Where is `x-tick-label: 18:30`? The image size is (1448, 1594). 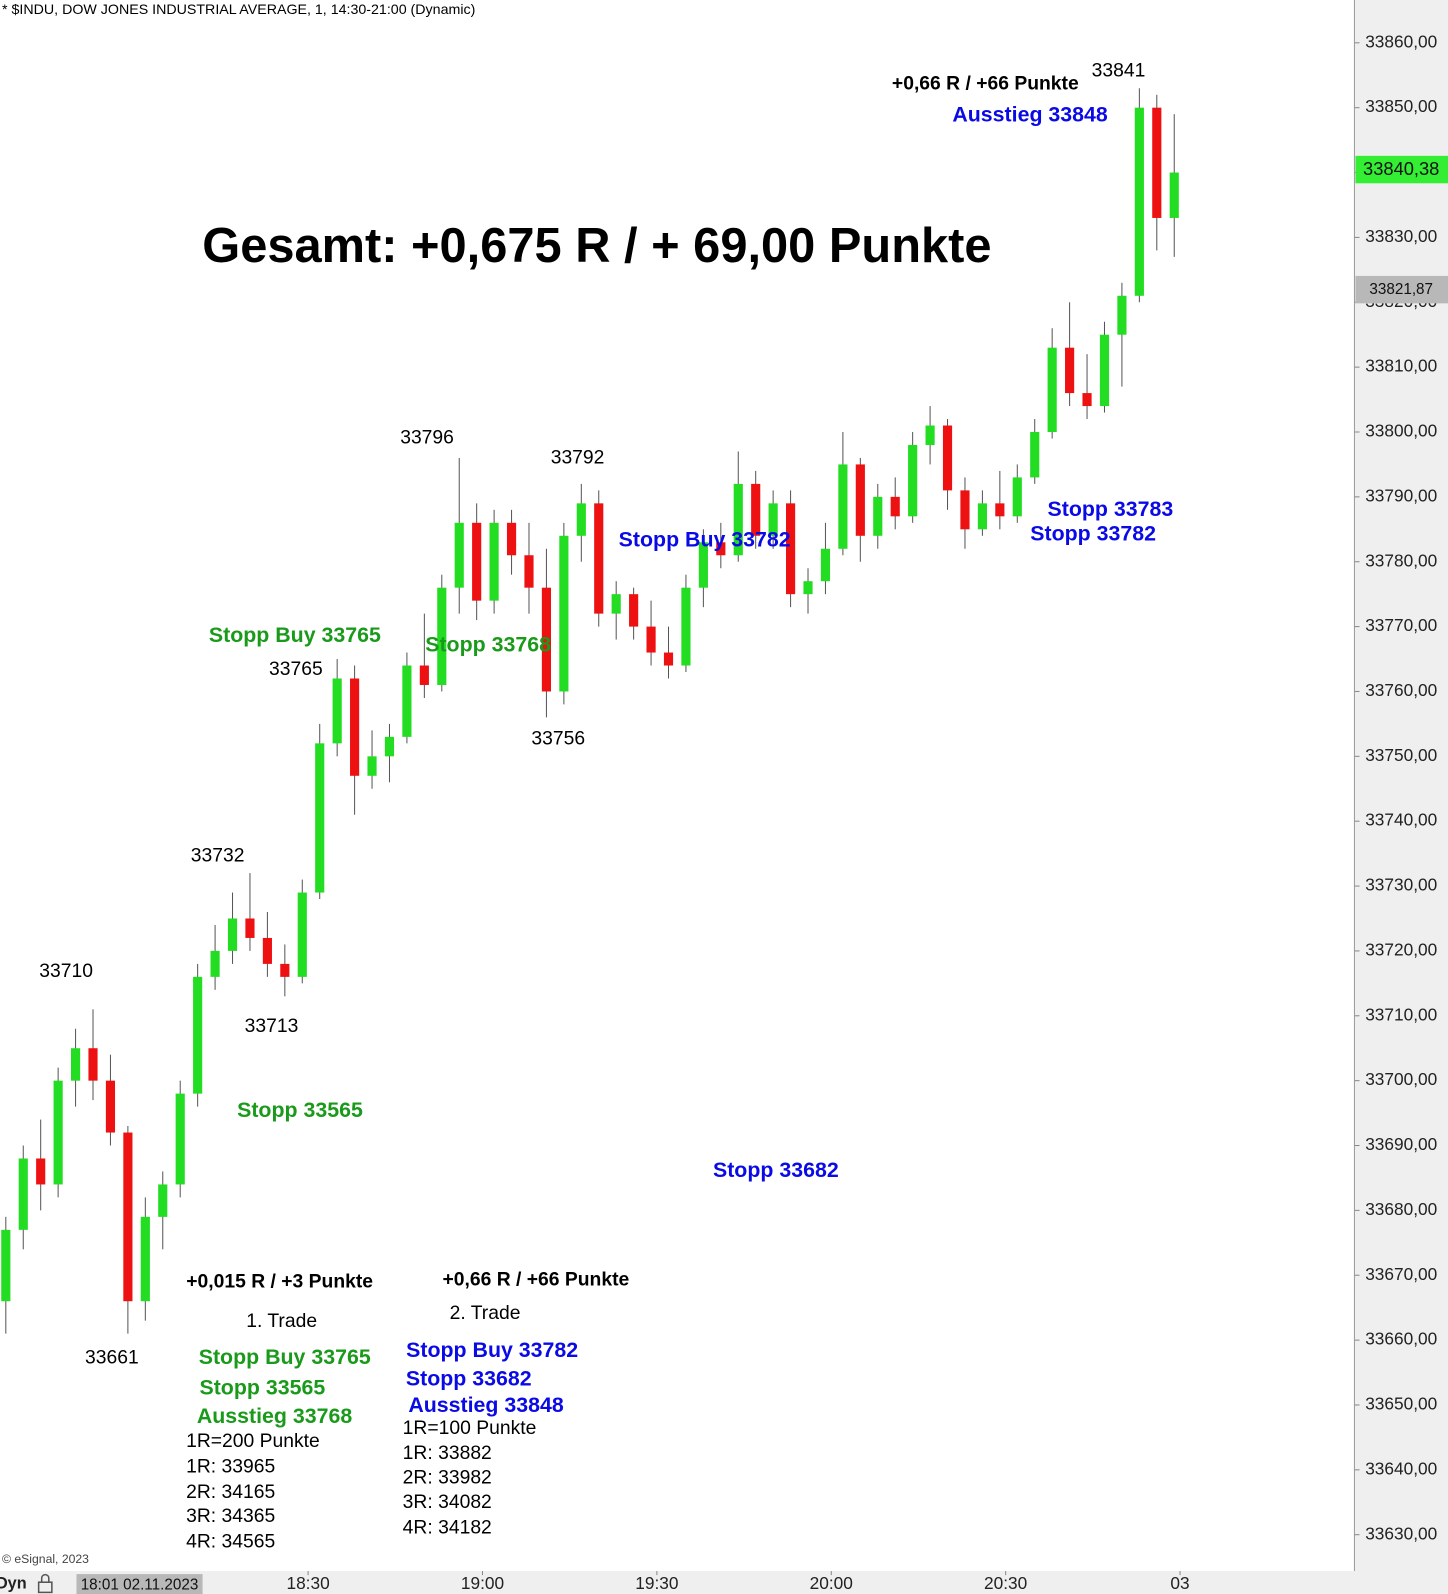
x-tick-label: 18:30 is located at coordinates (307, 1583).